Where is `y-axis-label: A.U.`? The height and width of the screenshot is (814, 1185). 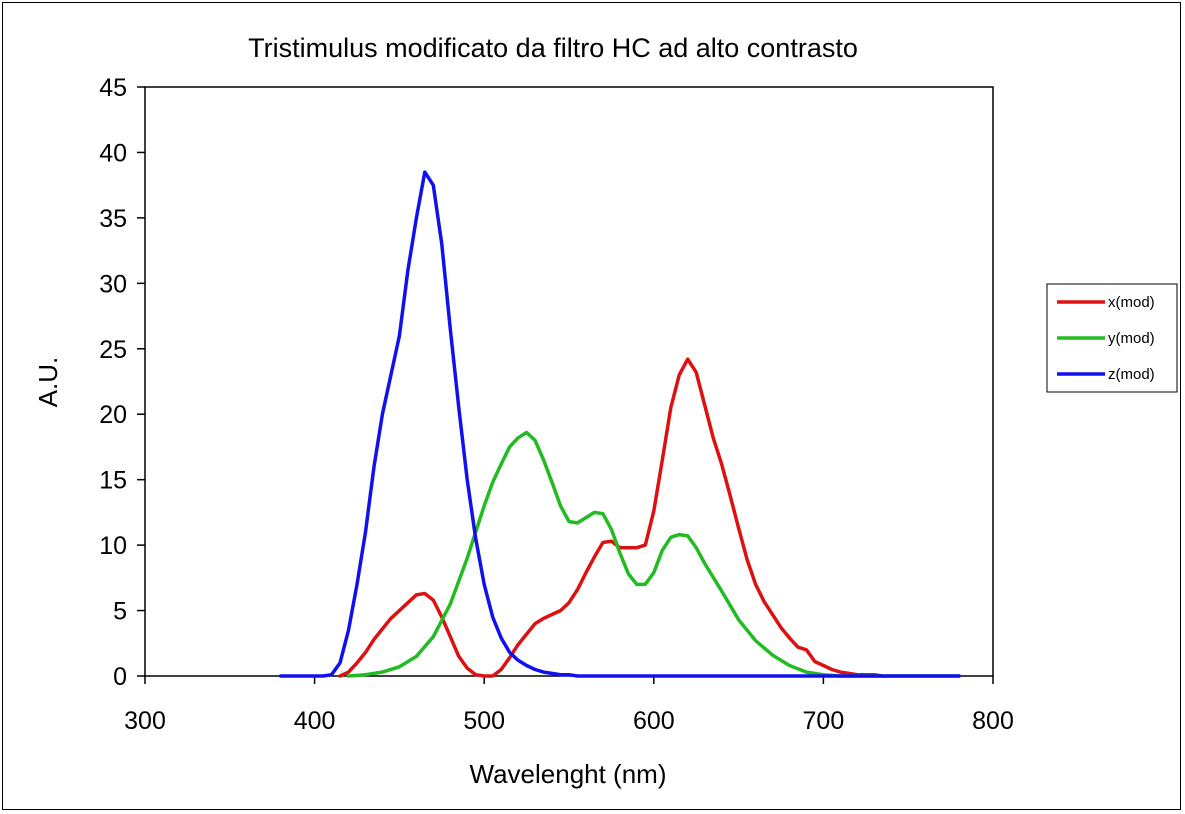 y-axis-label: A.U. is located at coordinates (48, 382).